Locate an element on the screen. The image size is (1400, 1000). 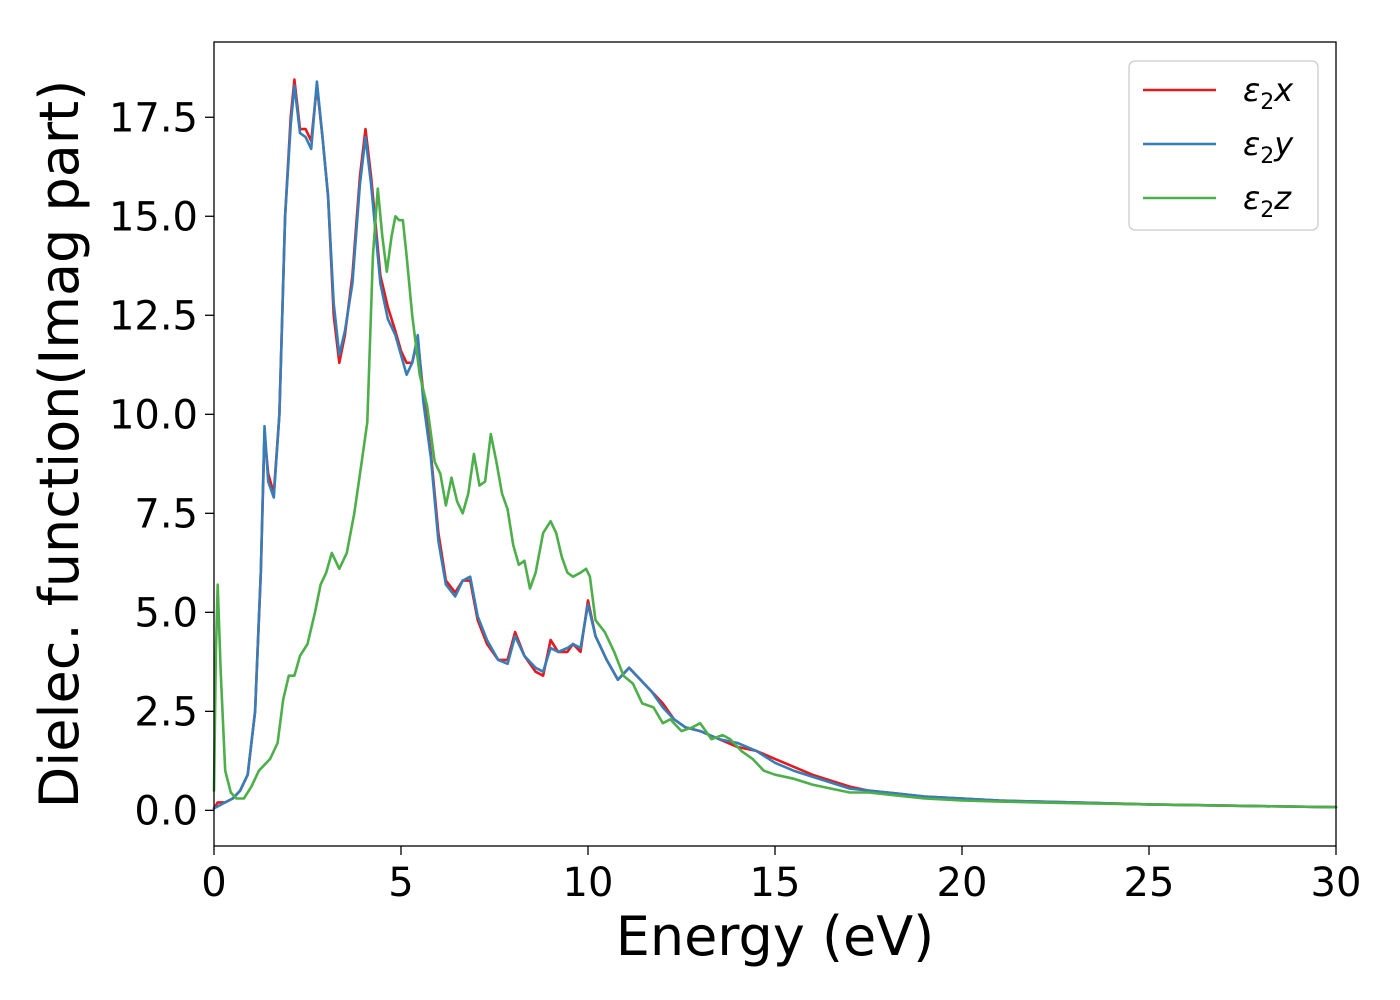
legend-label-z: ε2z is located at coordinates (1267, 201).